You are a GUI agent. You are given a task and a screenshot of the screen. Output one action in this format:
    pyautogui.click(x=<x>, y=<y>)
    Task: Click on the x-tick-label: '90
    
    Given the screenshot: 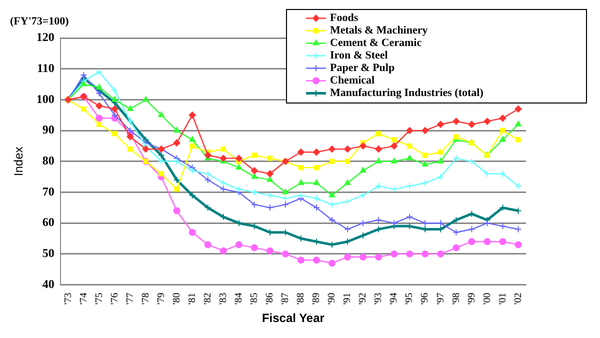 What is the action you would take?
    pyautogui.click(x=332, y=298)
    